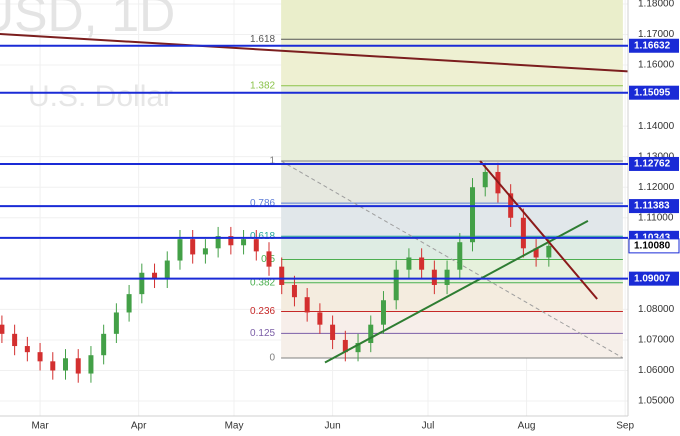  I want to click on fib-label: 0.786, so click(262, 203).